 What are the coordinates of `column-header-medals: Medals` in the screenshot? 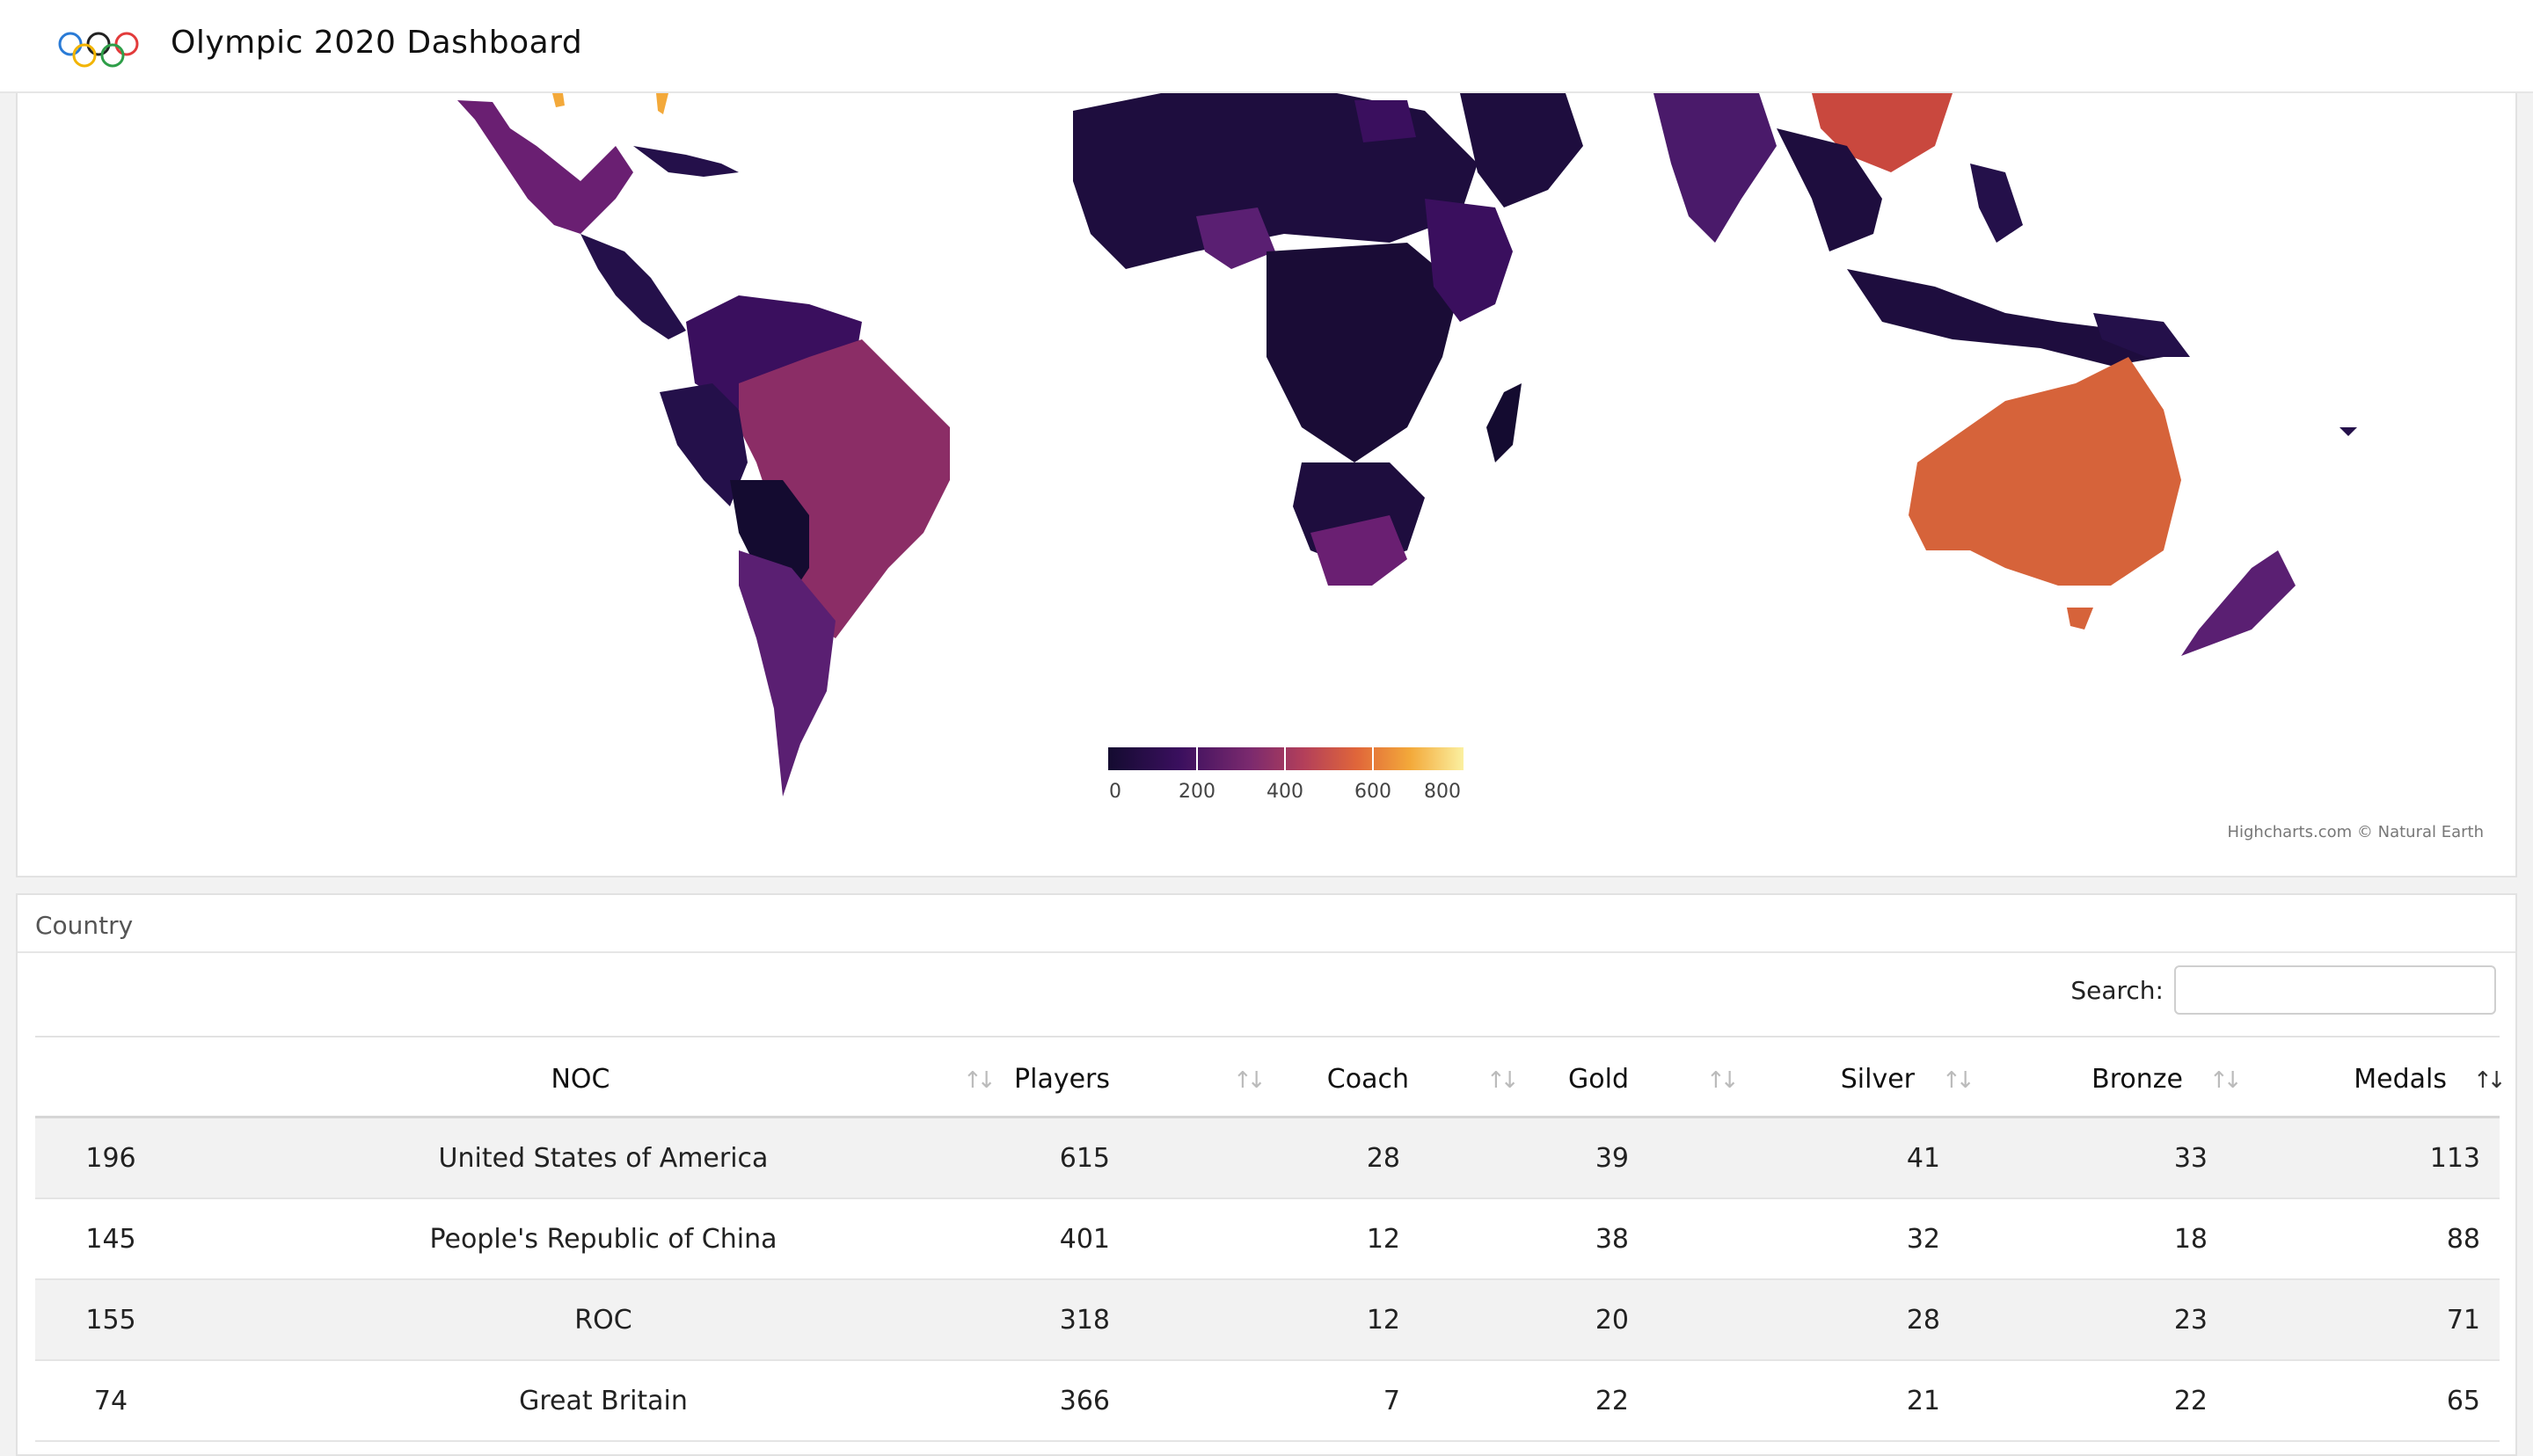 It's located at (2400, 1079).